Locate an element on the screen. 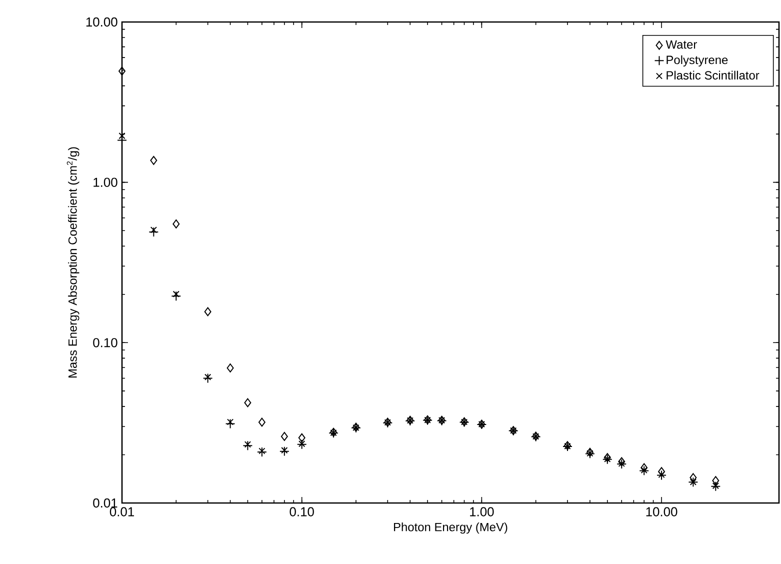  y-tick-label: 10.00 is located at coordinates (102, 22).